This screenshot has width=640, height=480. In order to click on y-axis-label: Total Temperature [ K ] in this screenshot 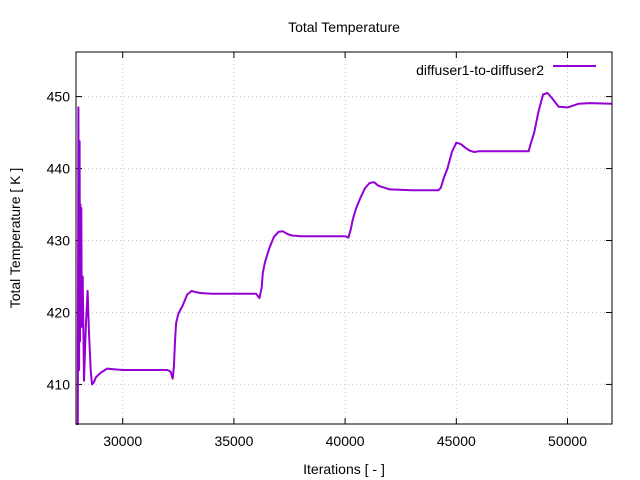, I will do `click(15, 238)`.